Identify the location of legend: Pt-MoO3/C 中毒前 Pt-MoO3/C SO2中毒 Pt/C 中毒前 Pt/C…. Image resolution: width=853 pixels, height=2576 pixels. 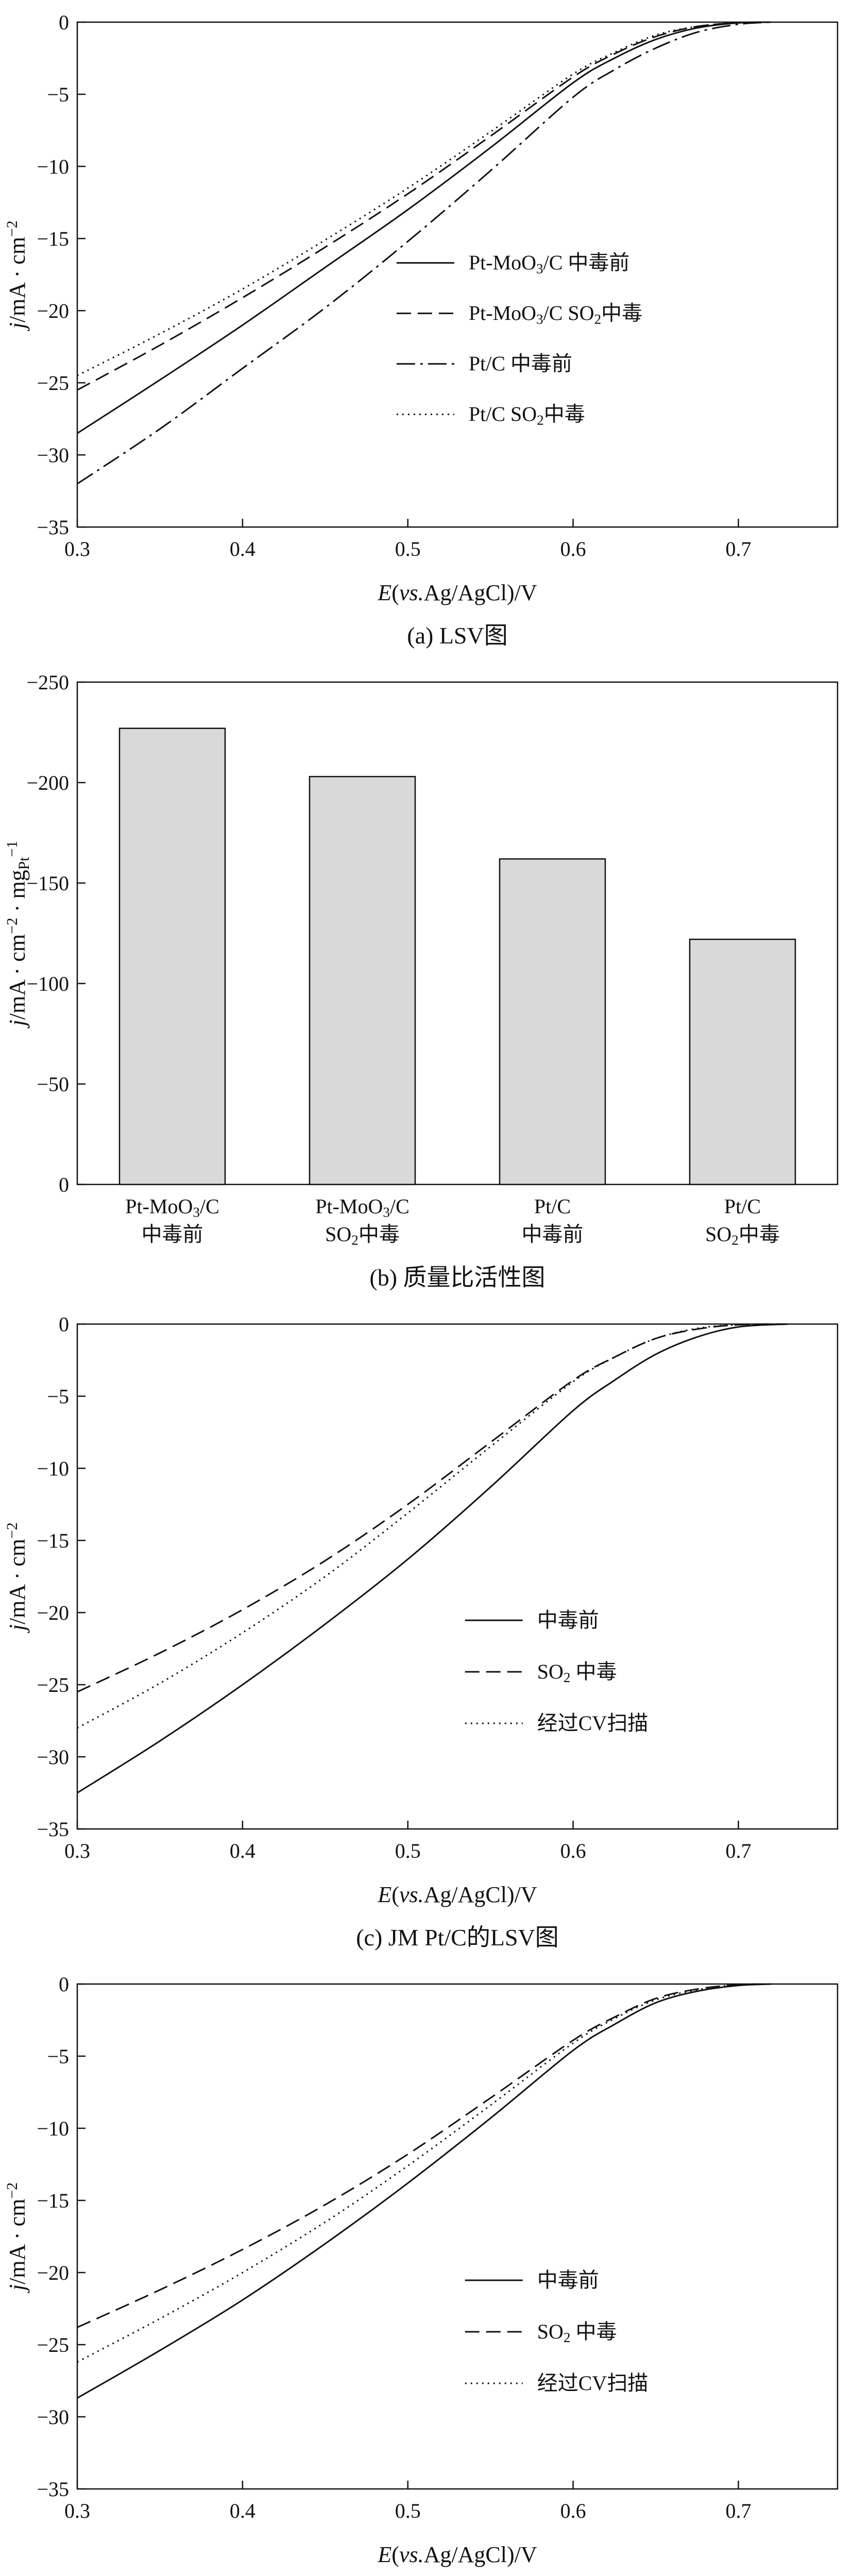
(519, 339).